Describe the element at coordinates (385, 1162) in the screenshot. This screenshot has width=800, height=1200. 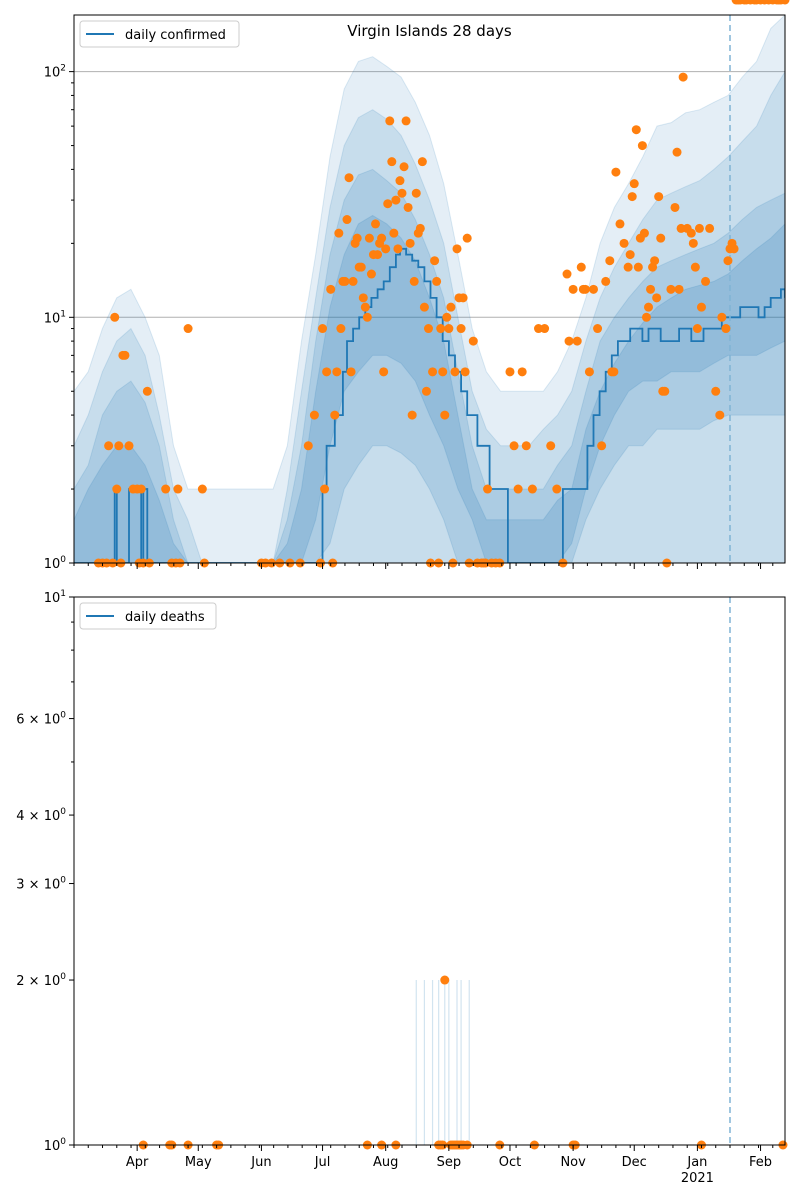
I see `x-tick-label: Aug` at that location.